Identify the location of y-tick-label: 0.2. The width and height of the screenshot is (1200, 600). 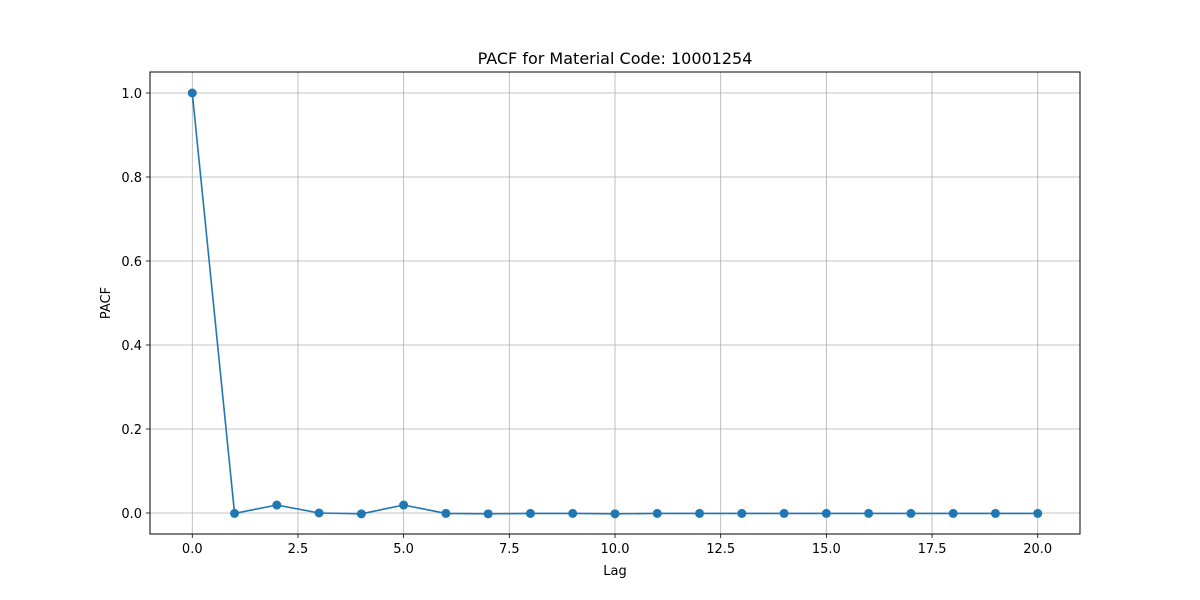
(131, 430).